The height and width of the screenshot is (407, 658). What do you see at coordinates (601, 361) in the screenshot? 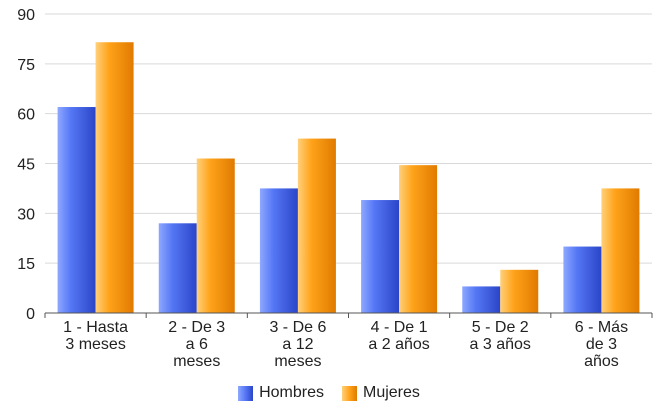
I see `x-tick-label: años` at bounding box center [601, 361].